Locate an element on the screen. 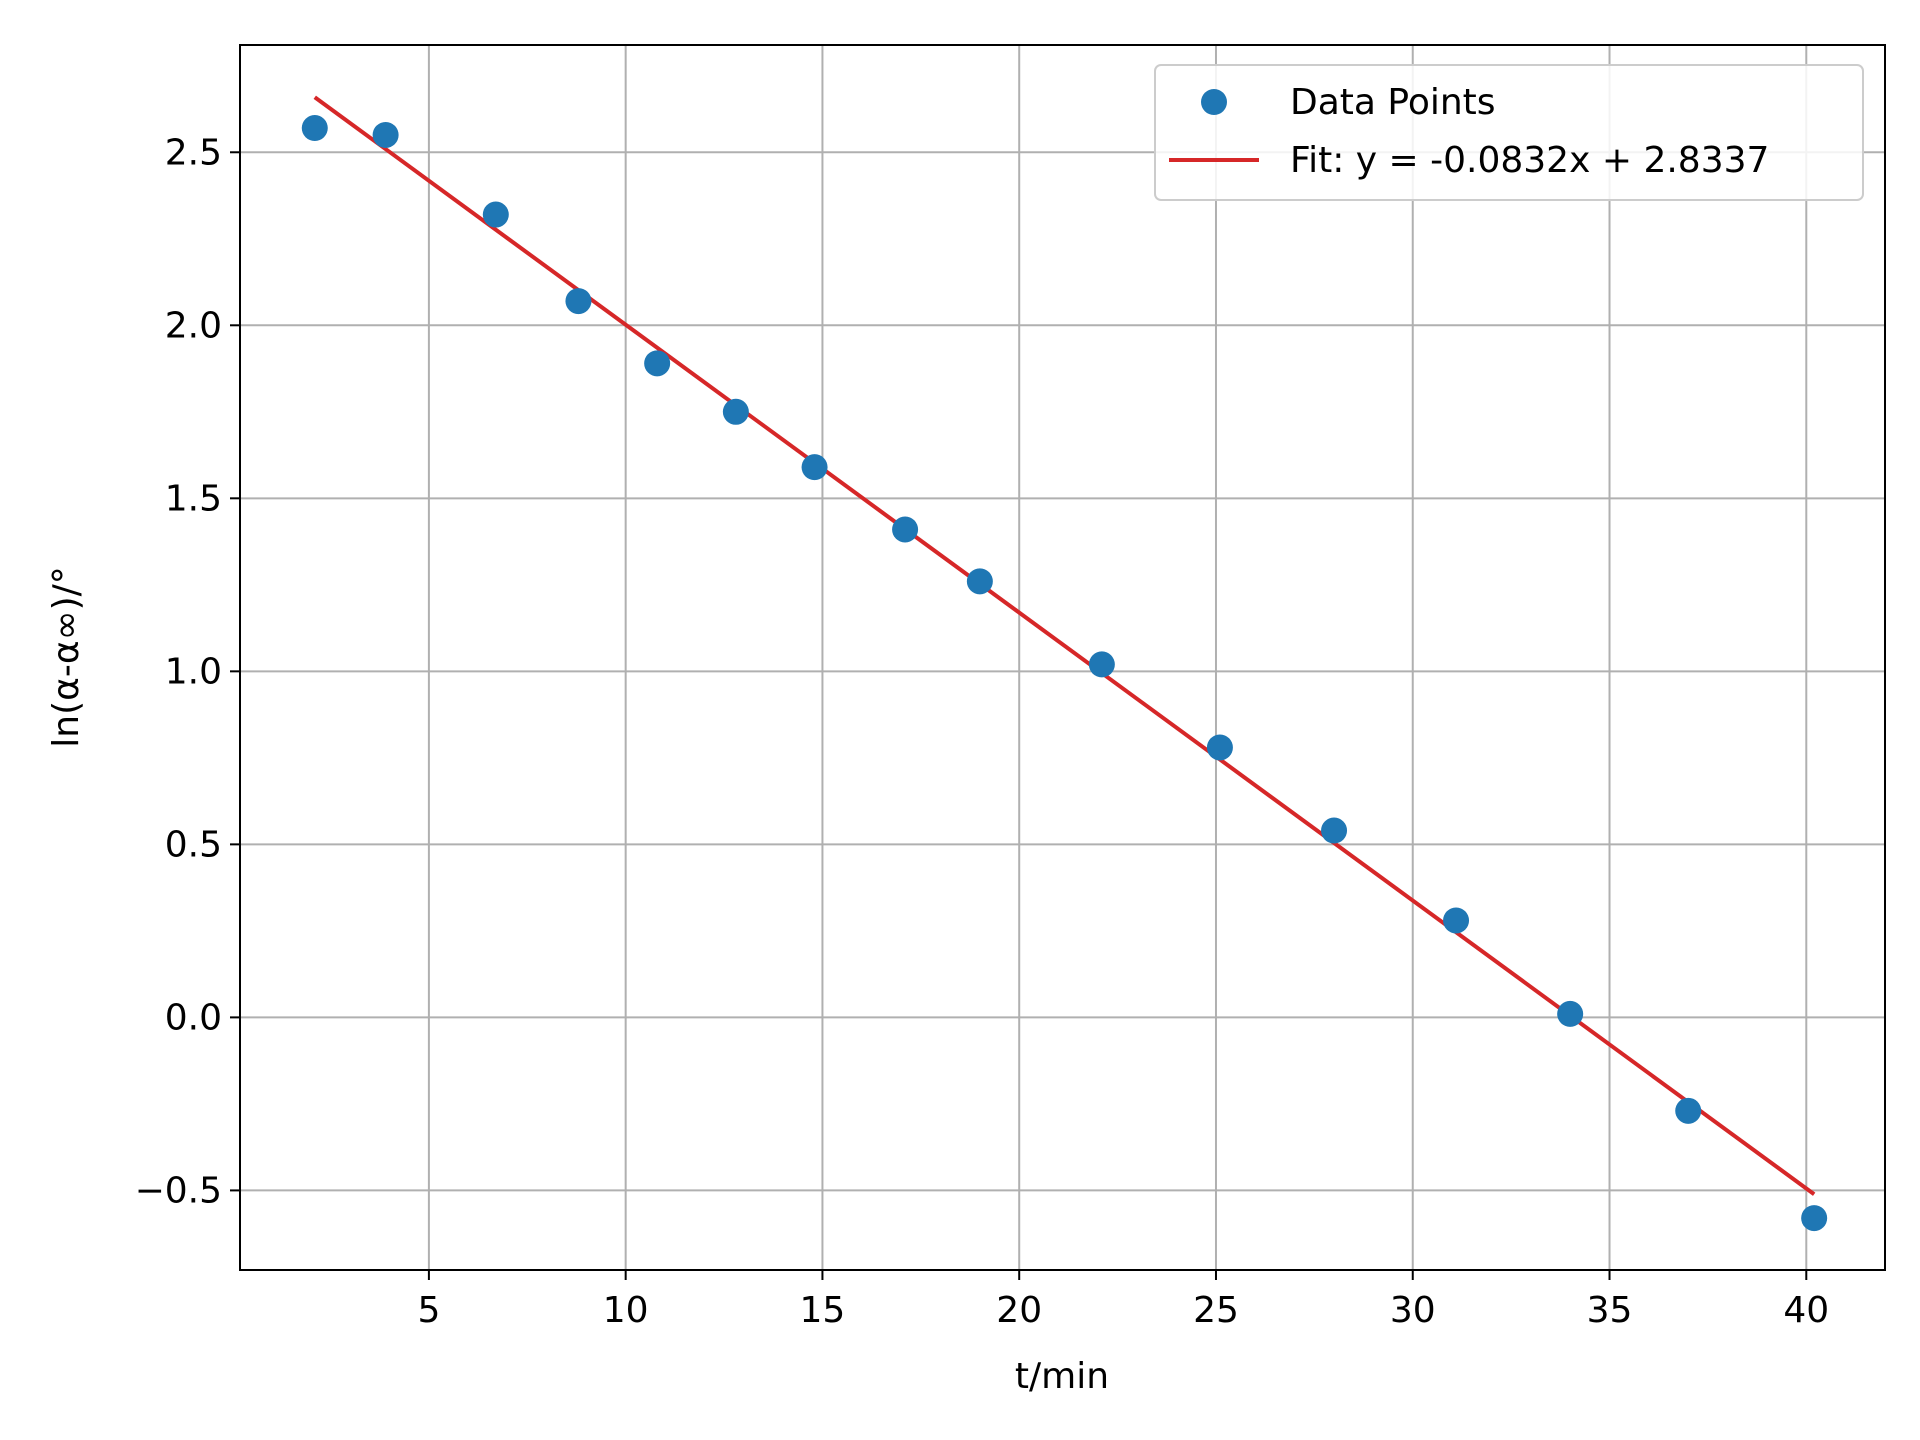  x-tick-label: 20 is located at coordinates (1019, 1310).